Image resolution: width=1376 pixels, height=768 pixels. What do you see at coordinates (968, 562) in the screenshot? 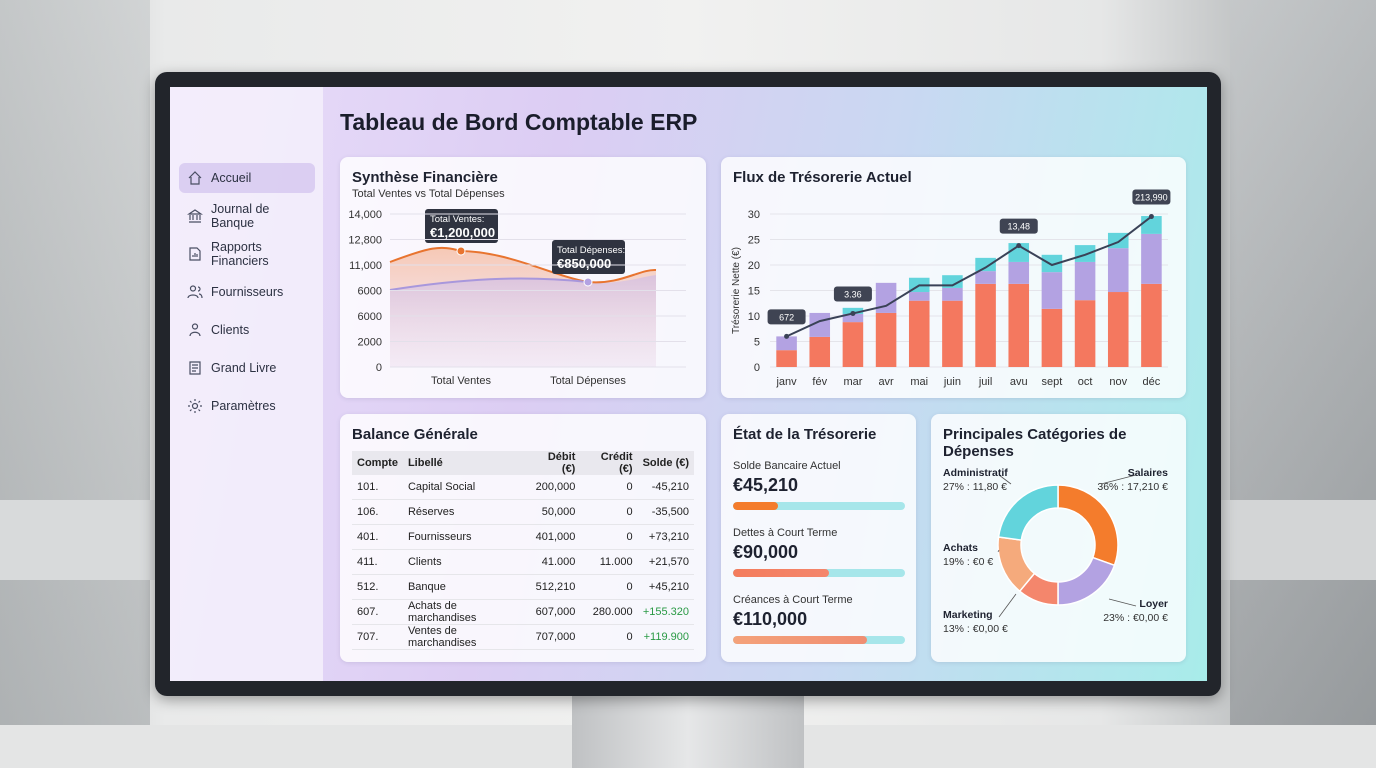
I see `category-value: 19% : €0 €` at bounding box center [968, 562].